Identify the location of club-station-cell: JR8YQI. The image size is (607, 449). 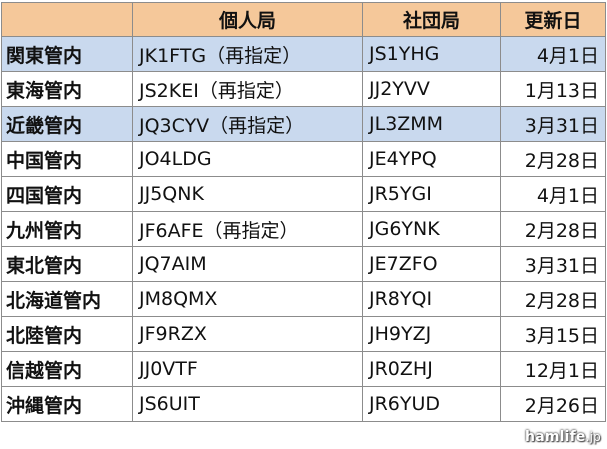
(431, 299).